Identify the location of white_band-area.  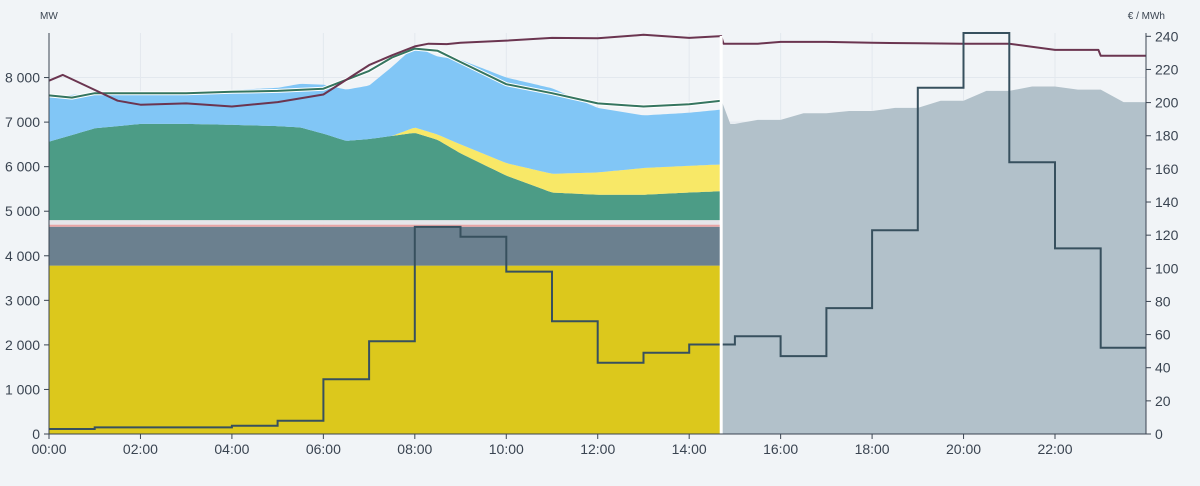
(385, 222).